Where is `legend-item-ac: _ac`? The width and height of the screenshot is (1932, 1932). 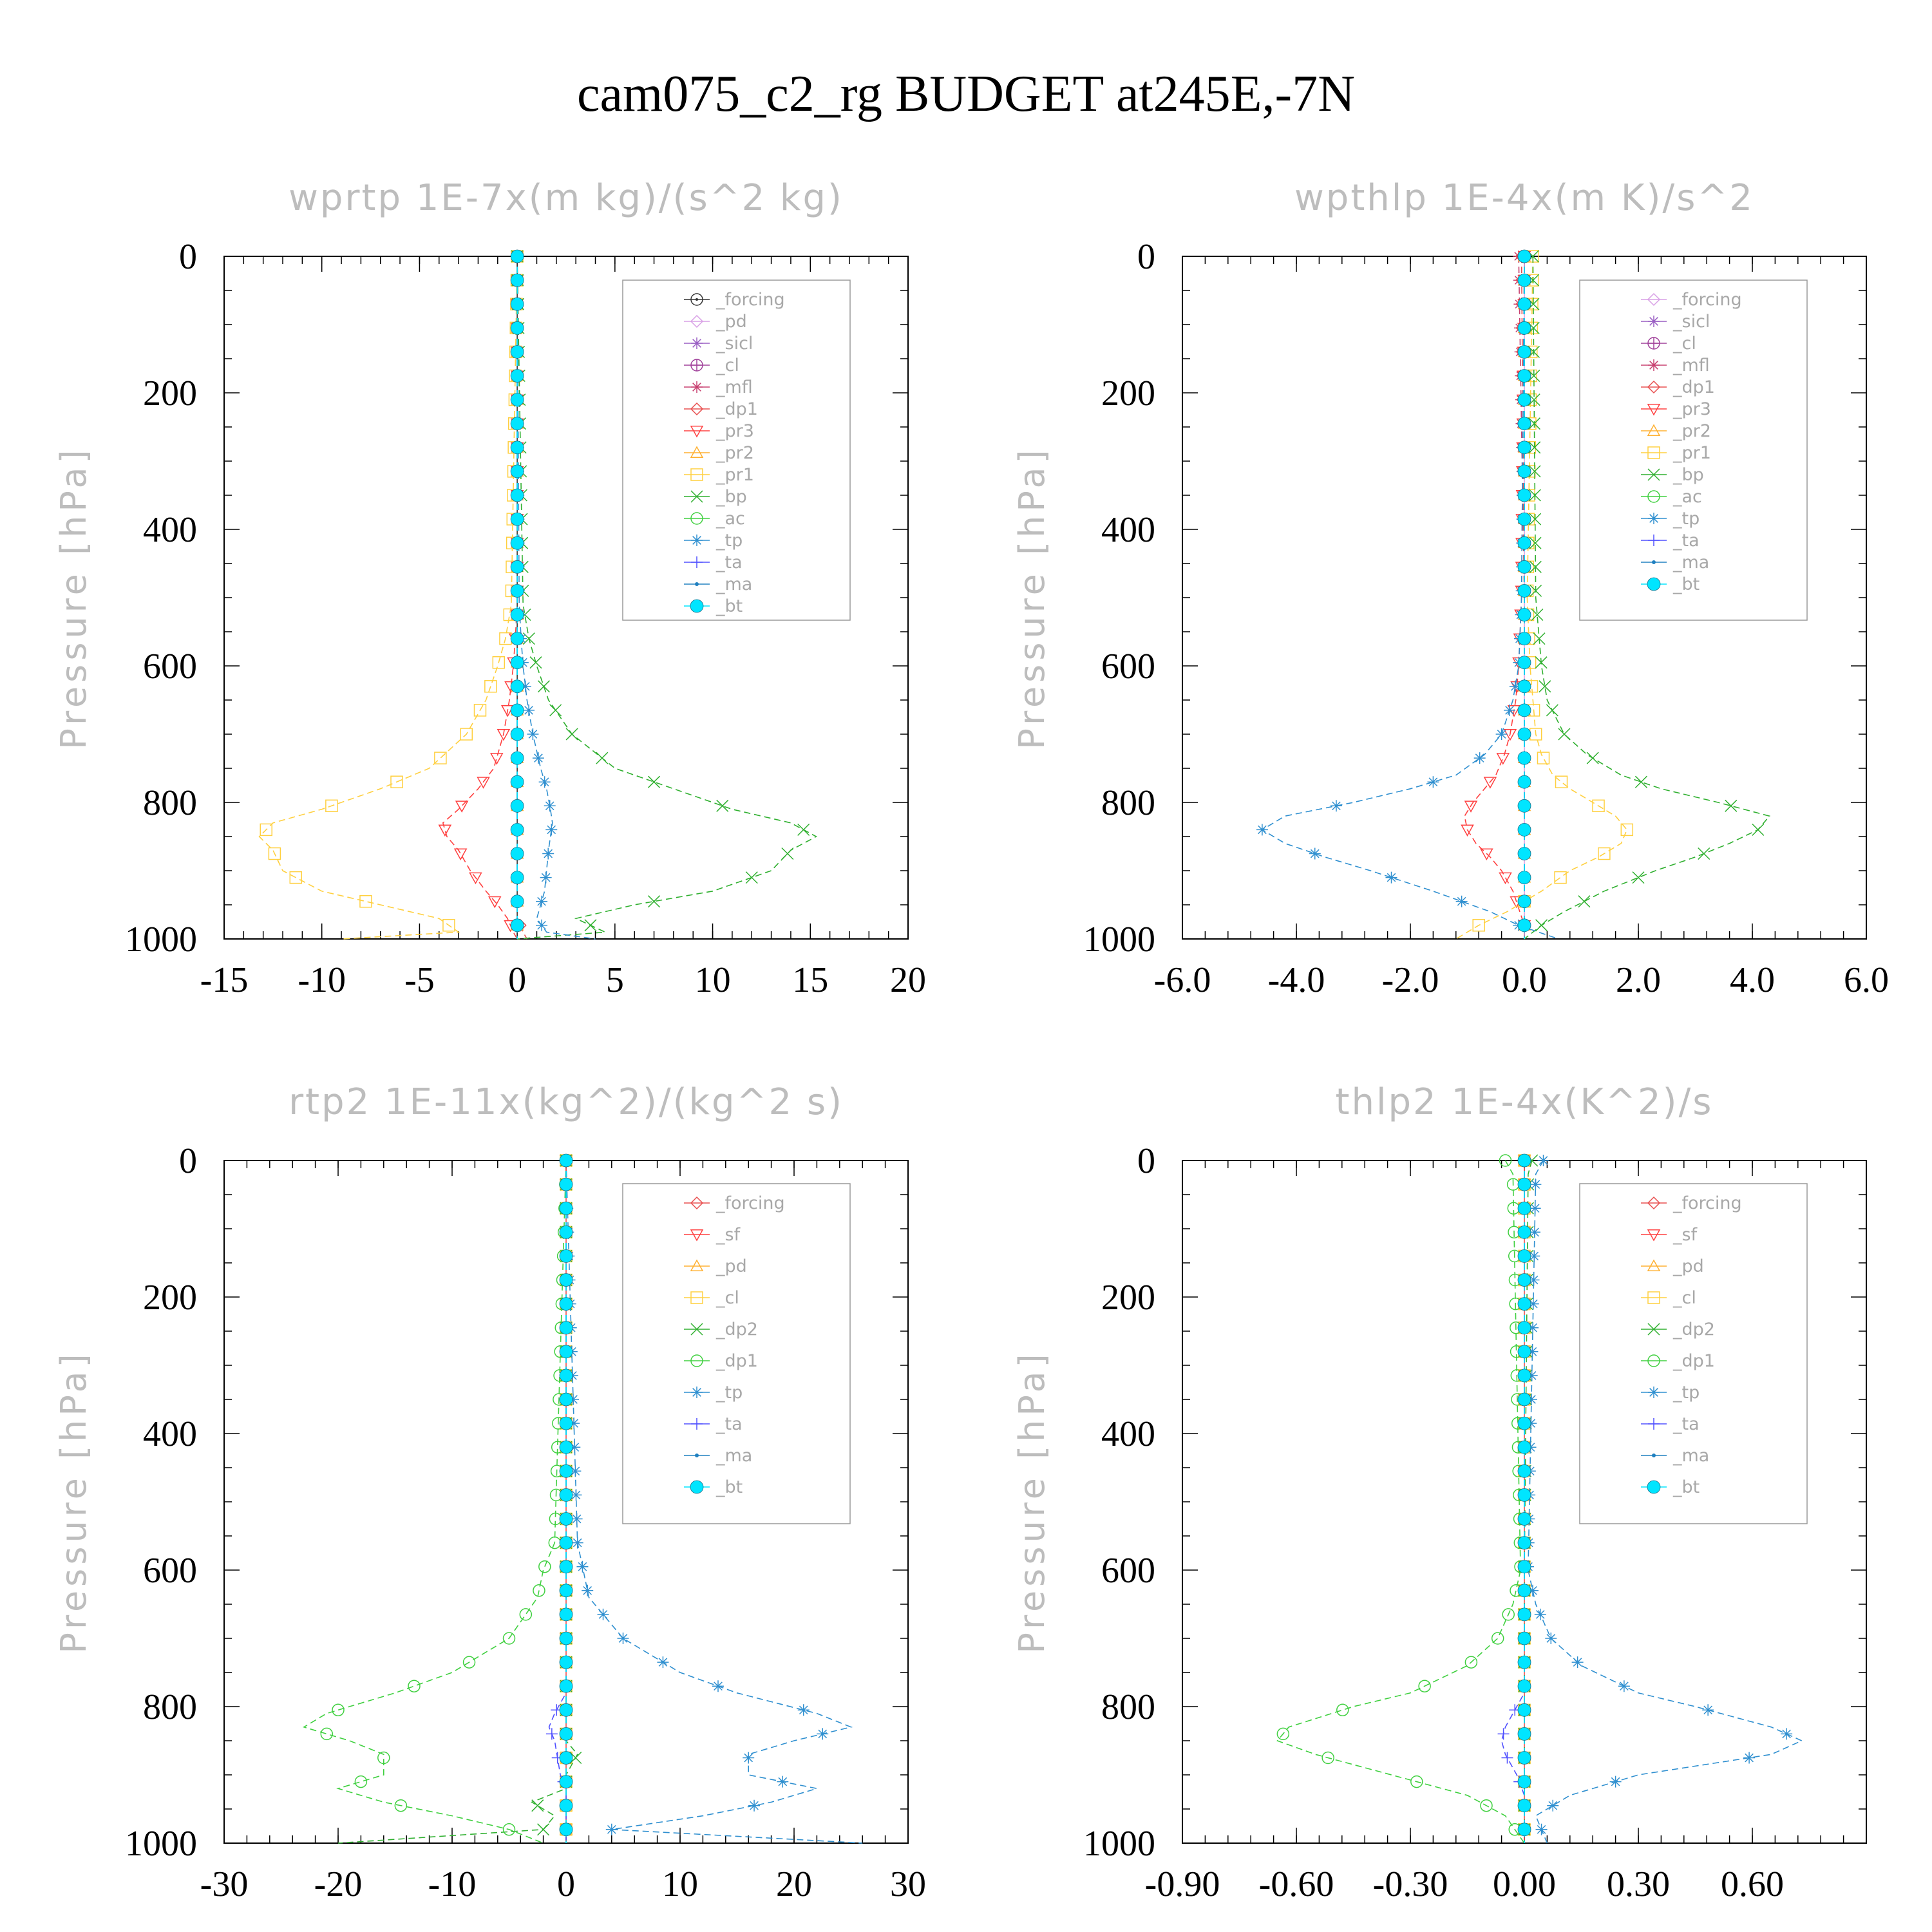
legend-item-ac: _ac is located at coordinates (715, 519).